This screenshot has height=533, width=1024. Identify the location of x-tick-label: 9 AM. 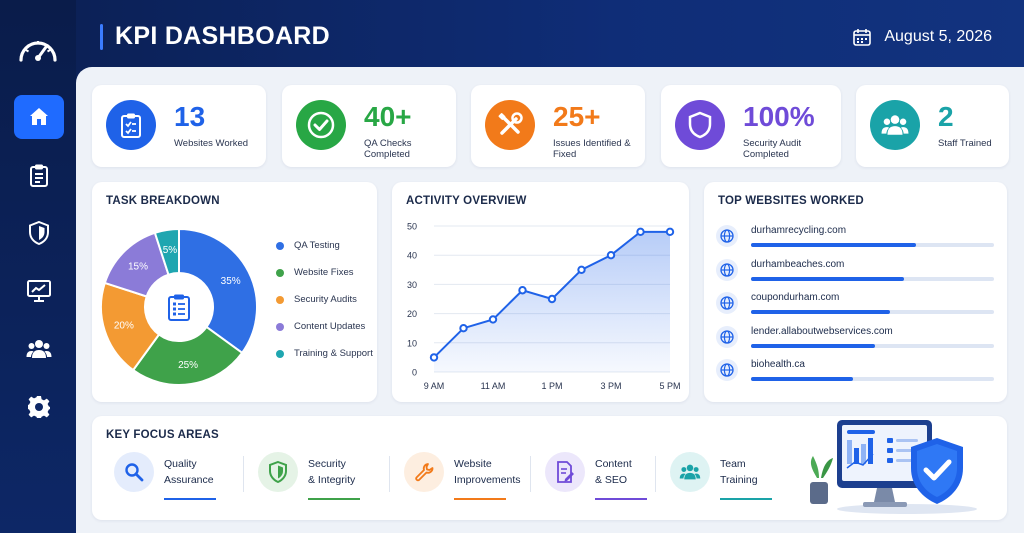
(434, 386).